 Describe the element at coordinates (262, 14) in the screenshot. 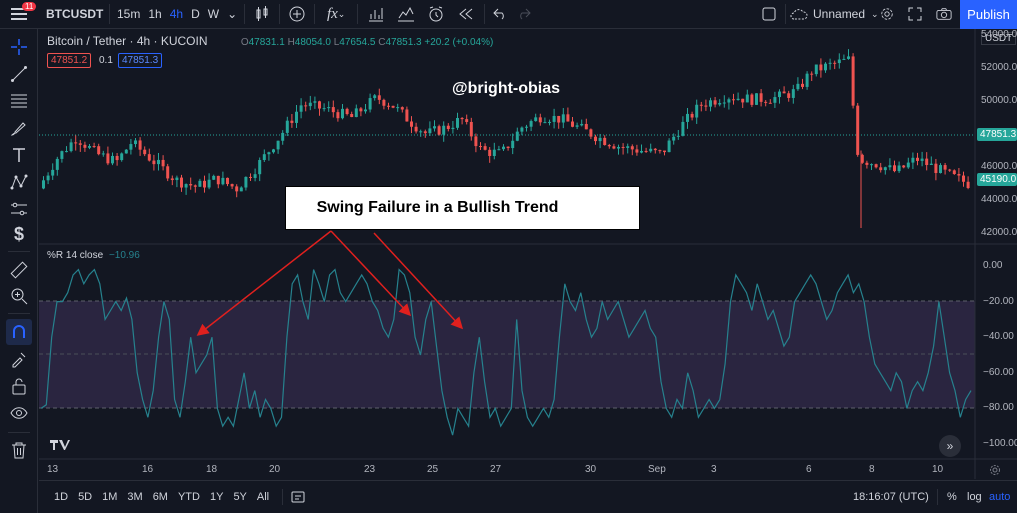

I see `candles-icon` at that location.